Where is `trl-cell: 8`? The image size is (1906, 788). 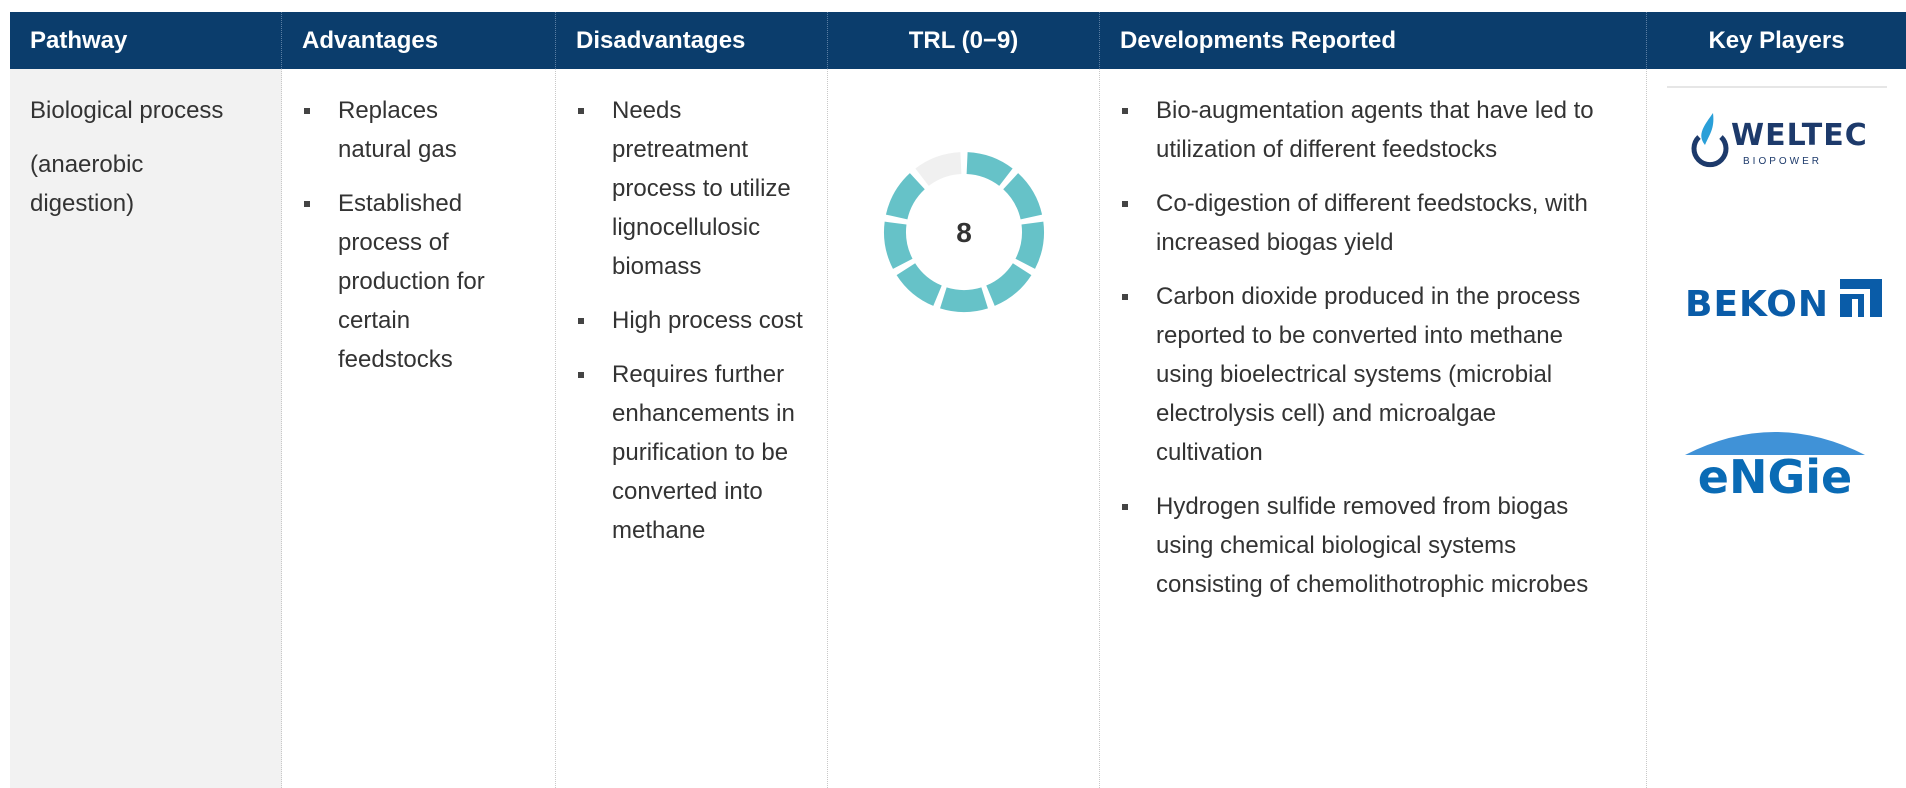
trl-cell: 8 is located at coordinates (964, 428).